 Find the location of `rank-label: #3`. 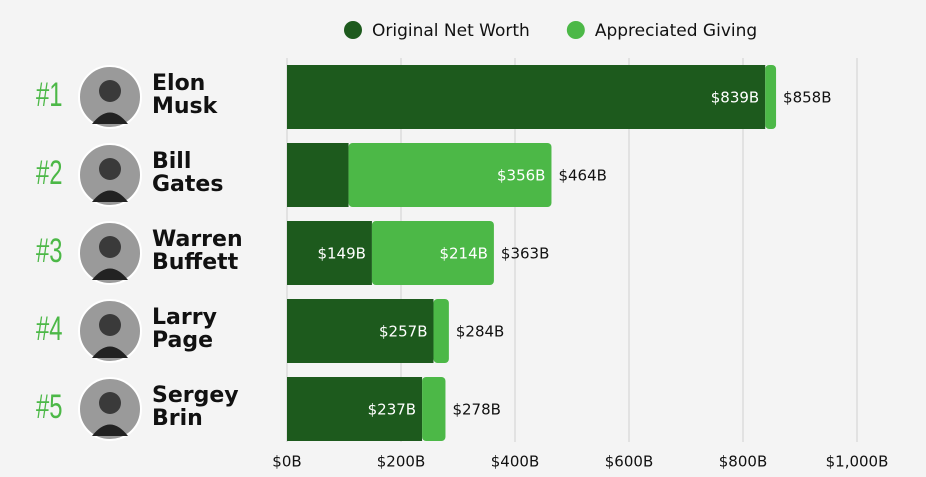

rank-label: #3 is located at coordinates (49, 251).